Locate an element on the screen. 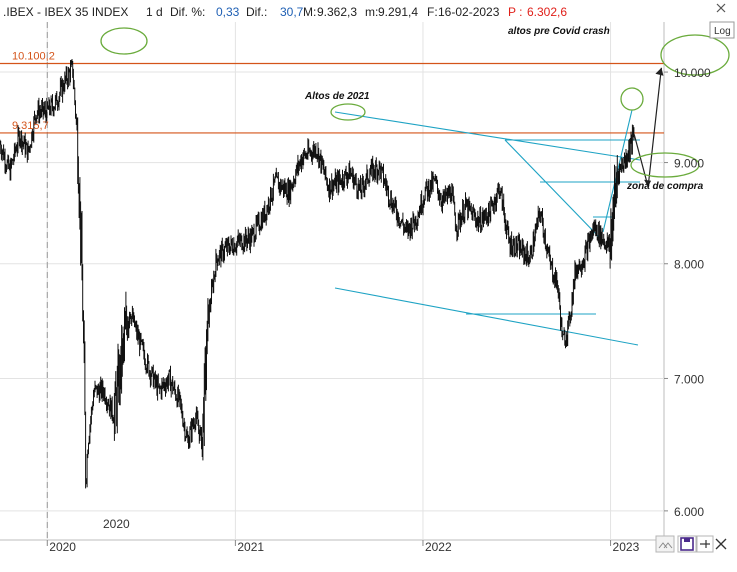 Image resolution: width=737 pixels, height=572 pixels. log-label: Log is located at coordinates (722, 31).